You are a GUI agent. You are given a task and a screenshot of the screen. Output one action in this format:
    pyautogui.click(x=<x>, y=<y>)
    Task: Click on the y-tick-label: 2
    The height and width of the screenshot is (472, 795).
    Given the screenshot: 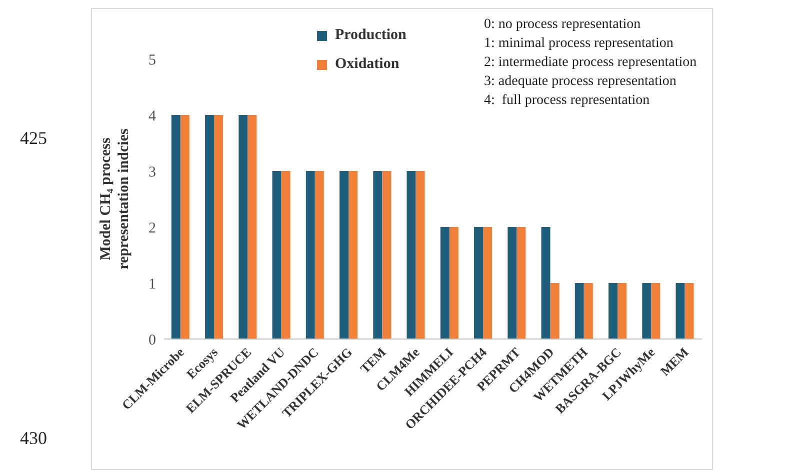 What is the action you would take?
    pyautogui.click(x=152, y=228)
    